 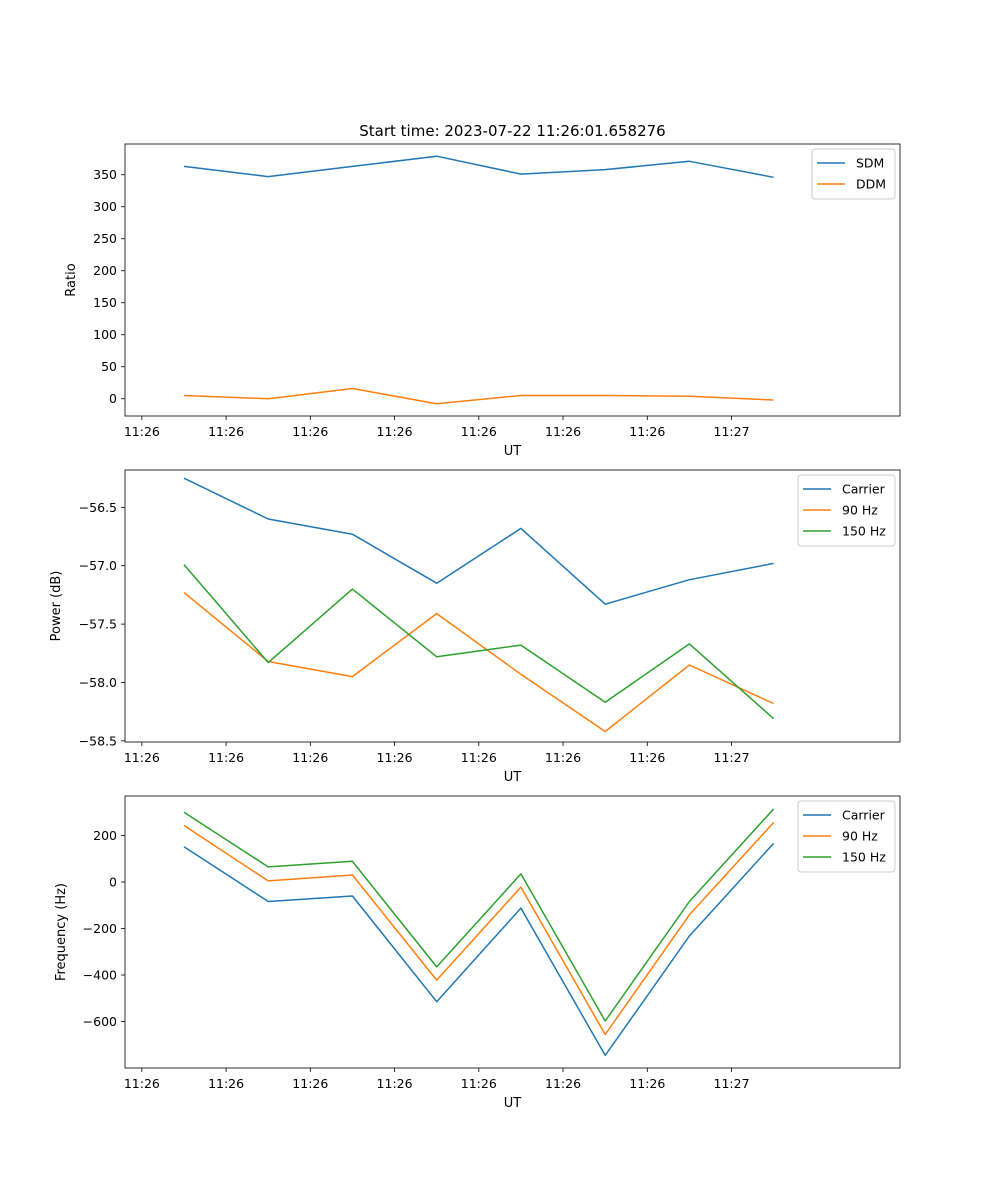 I want to click on series-line-ddm, so click(x=478, y=396).